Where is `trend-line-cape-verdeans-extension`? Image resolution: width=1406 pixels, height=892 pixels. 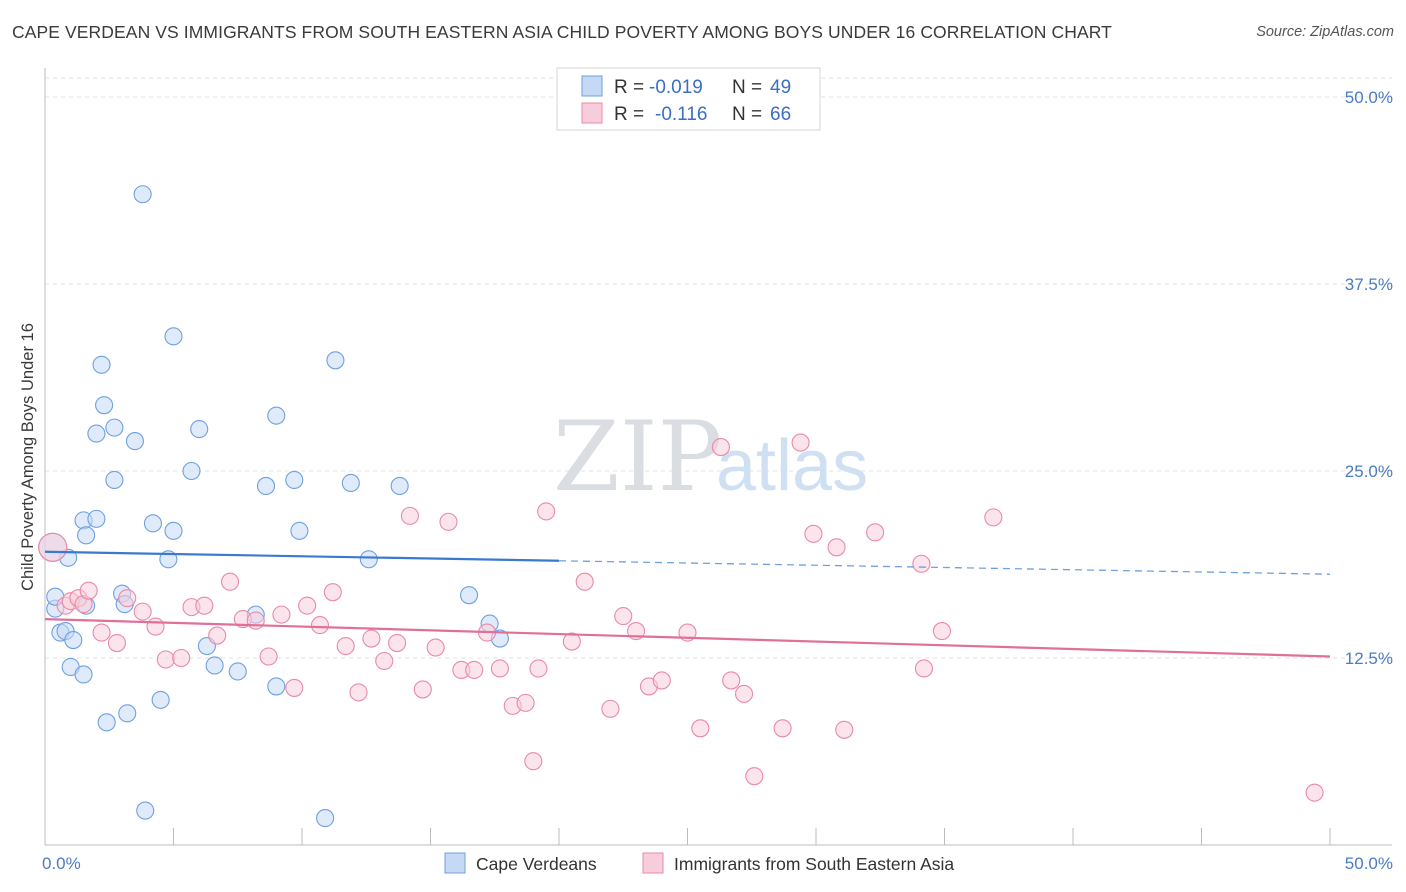
trend-line-cape-verdeans-extension is located at coordinates (944, 567).